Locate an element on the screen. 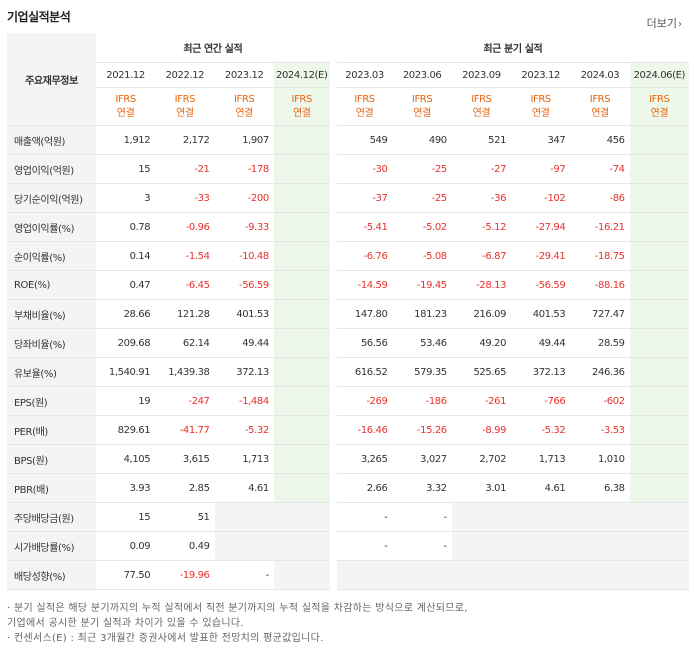 This screenshot has width=694, height=648. value-cell: 181.23 is located at coordinates (422, 314).